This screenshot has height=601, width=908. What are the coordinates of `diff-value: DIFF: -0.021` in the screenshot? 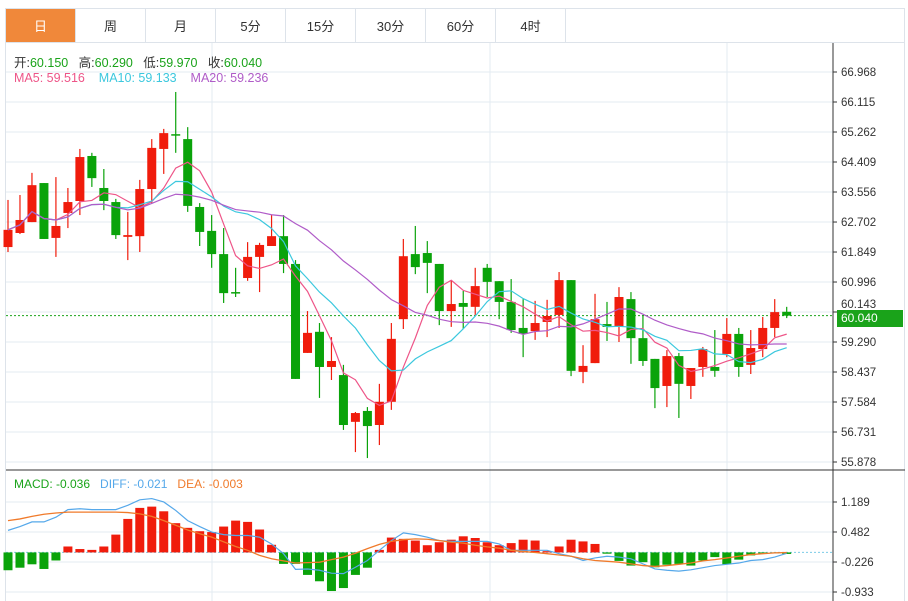 It's located at (134, 484).